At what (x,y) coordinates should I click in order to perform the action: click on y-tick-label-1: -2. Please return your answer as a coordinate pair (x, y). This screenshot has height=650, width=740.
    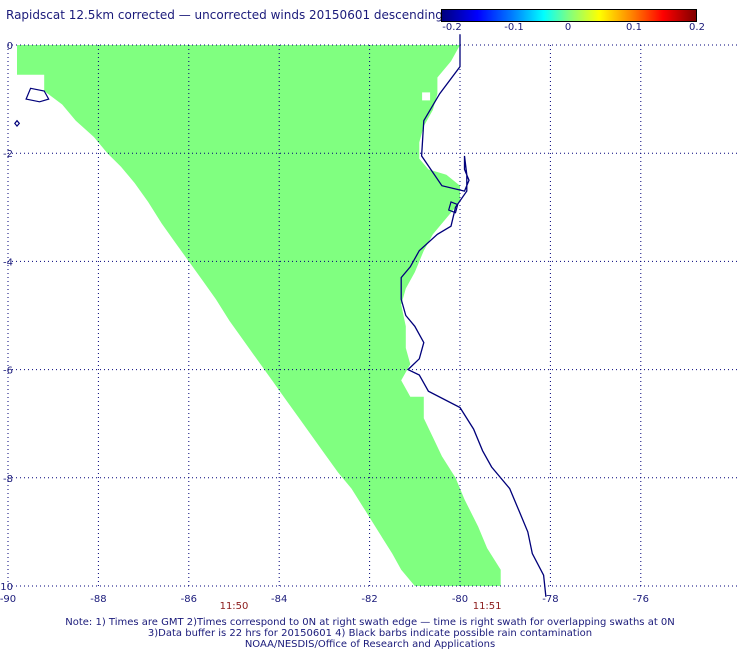
    Looking at the image, I should click on (8, 154).